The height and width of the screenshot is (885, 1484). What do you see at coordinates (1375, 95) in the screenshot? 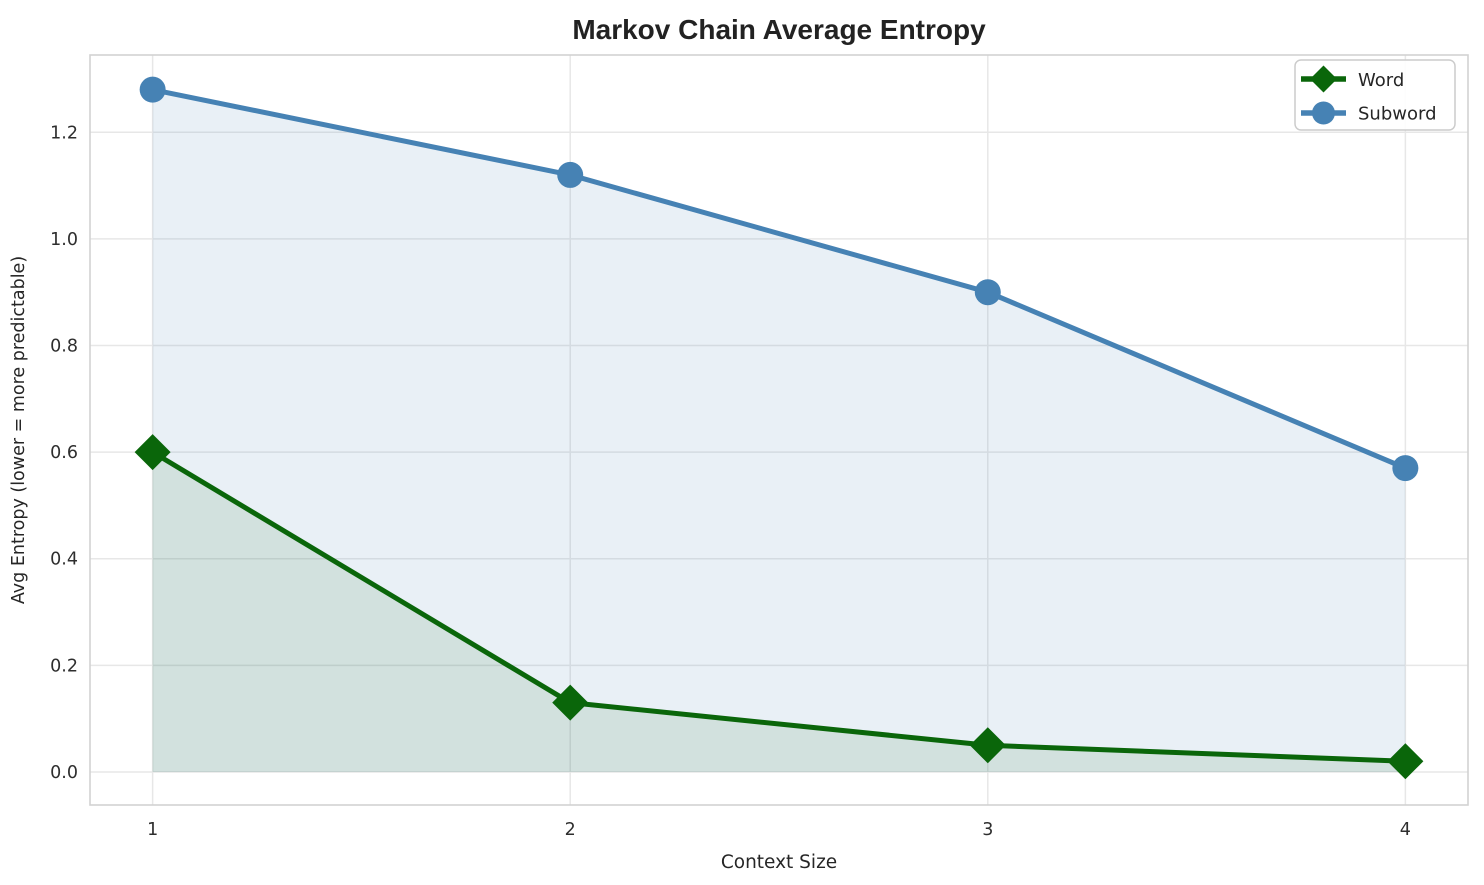
I see `legend: Word Subword` at bounding box center [1375, 95].